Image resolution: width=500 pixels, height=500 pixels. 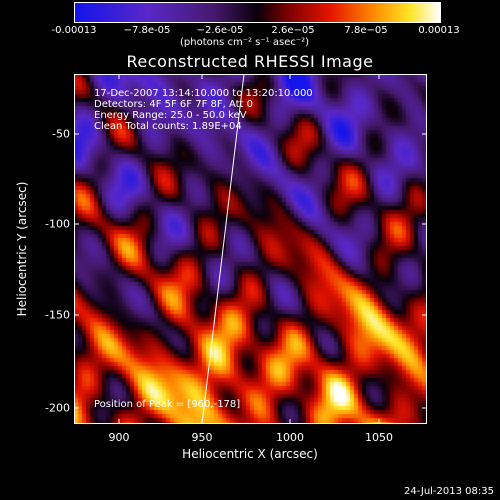 What do you see at coordinates (366, 30) in the screenshot?
I see `colorbar-tick: 7.8e−05` at bounding box center [366, 30].